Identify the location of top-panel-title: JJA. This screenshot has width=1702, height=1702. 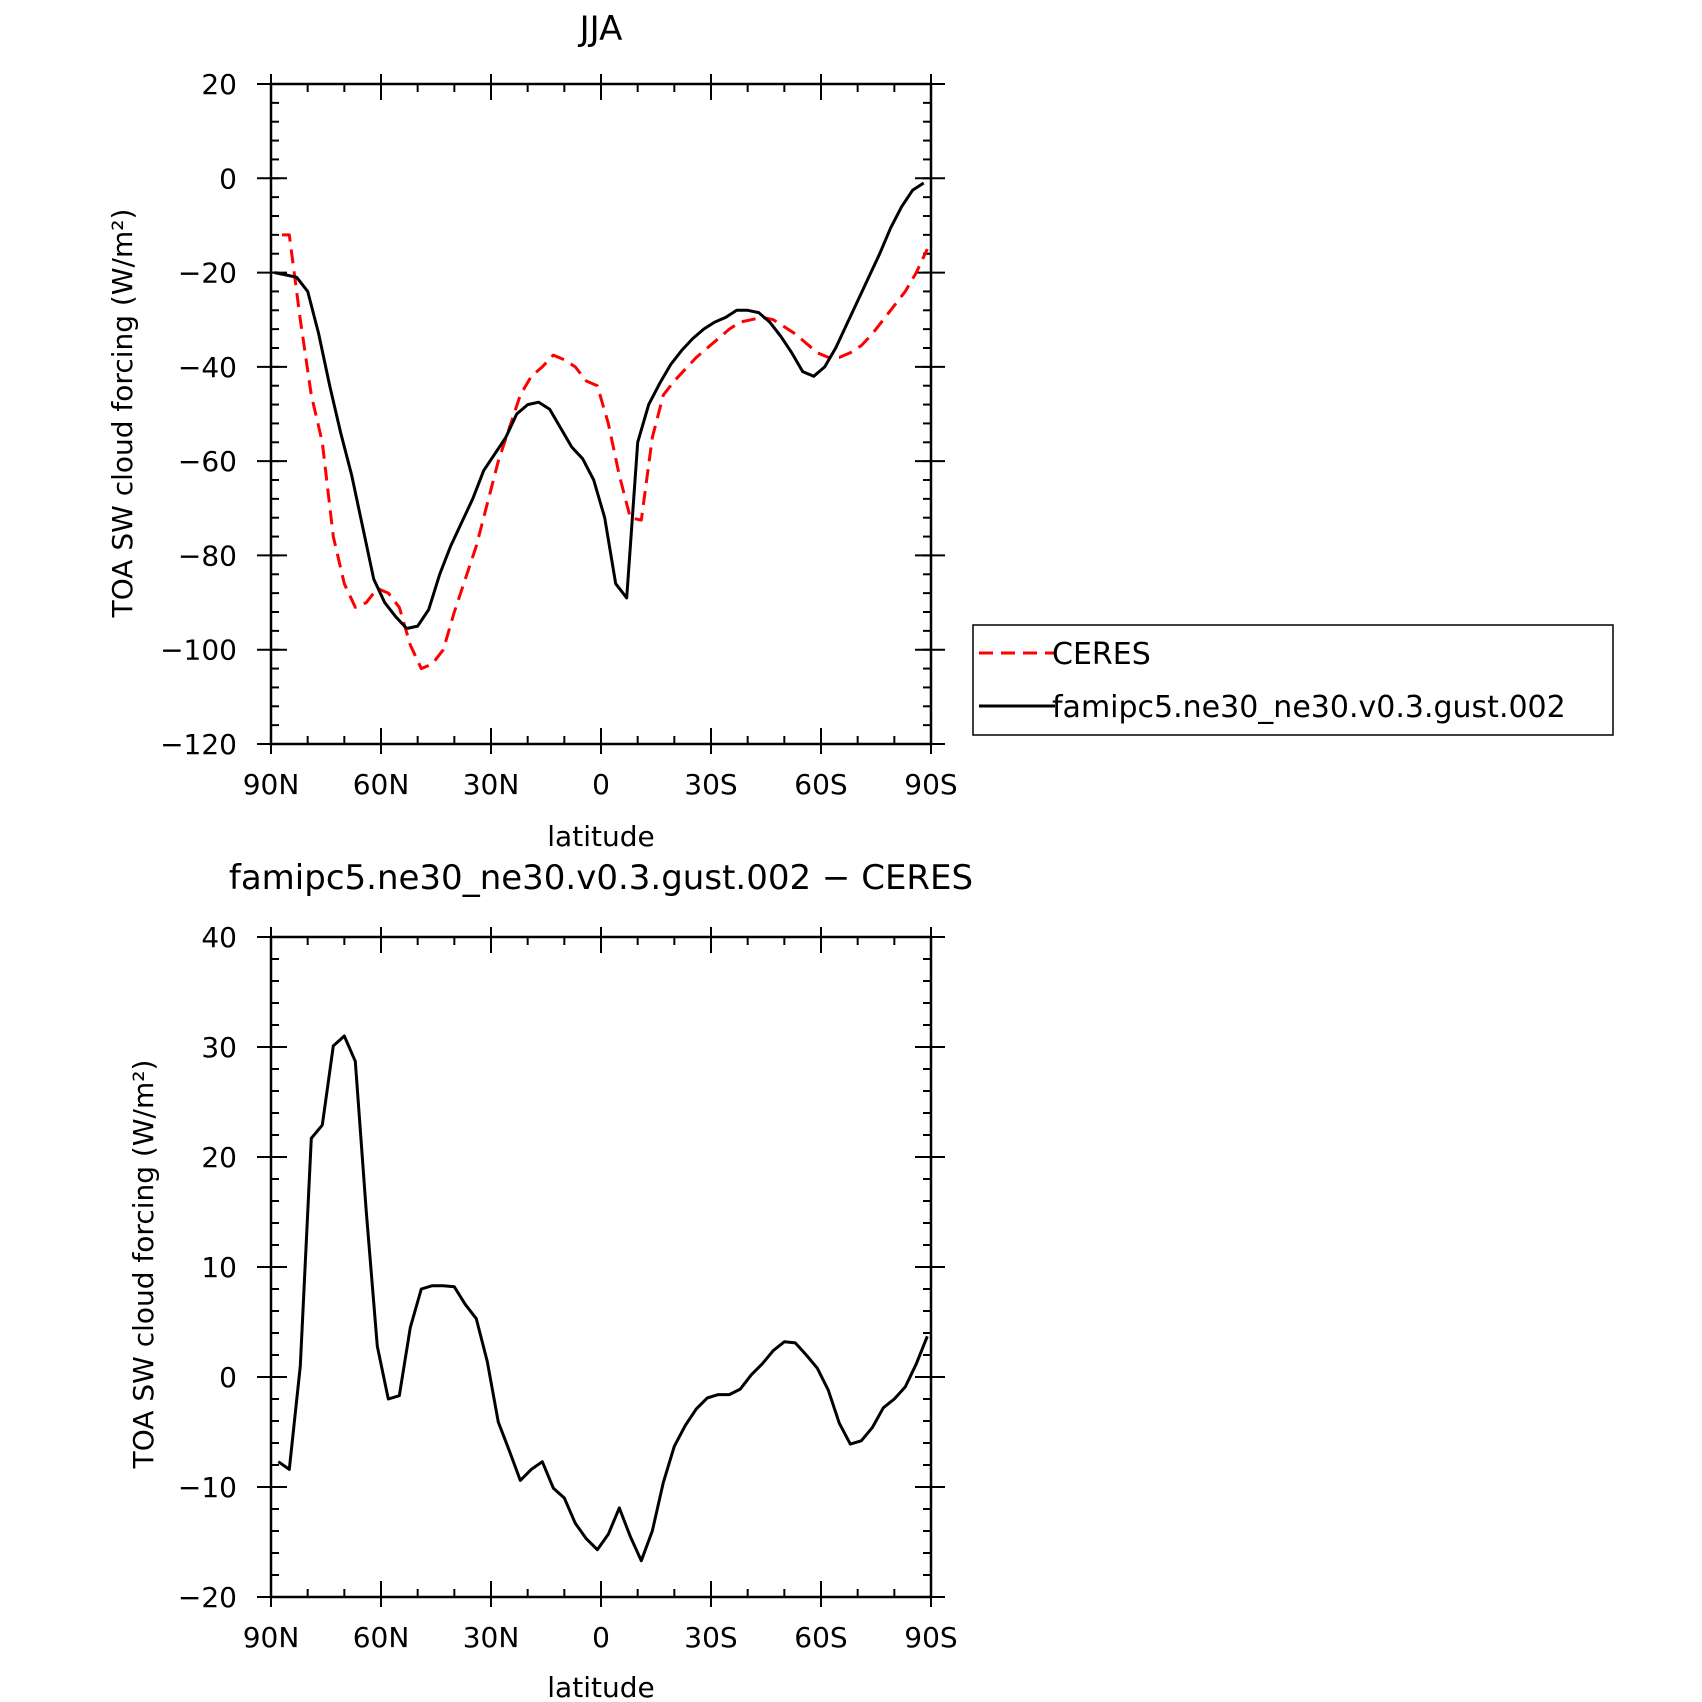
(600, 29).